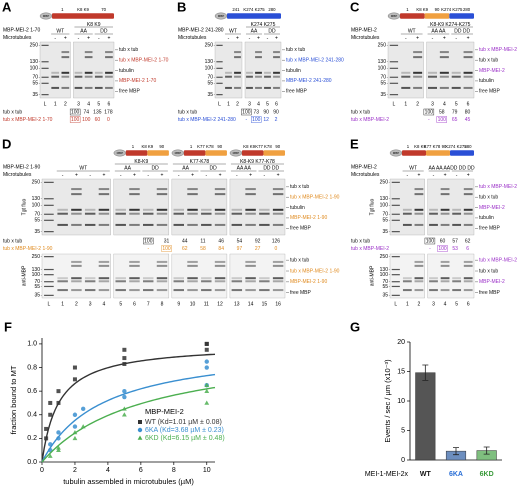 The width and height of the screenshot is (520, 495). What do you see at coordinates (128, 481) in the screenshot?
I see `x-axis-label: tubulin assembled in microtubules (µM)` at bounding box center [128, 481].